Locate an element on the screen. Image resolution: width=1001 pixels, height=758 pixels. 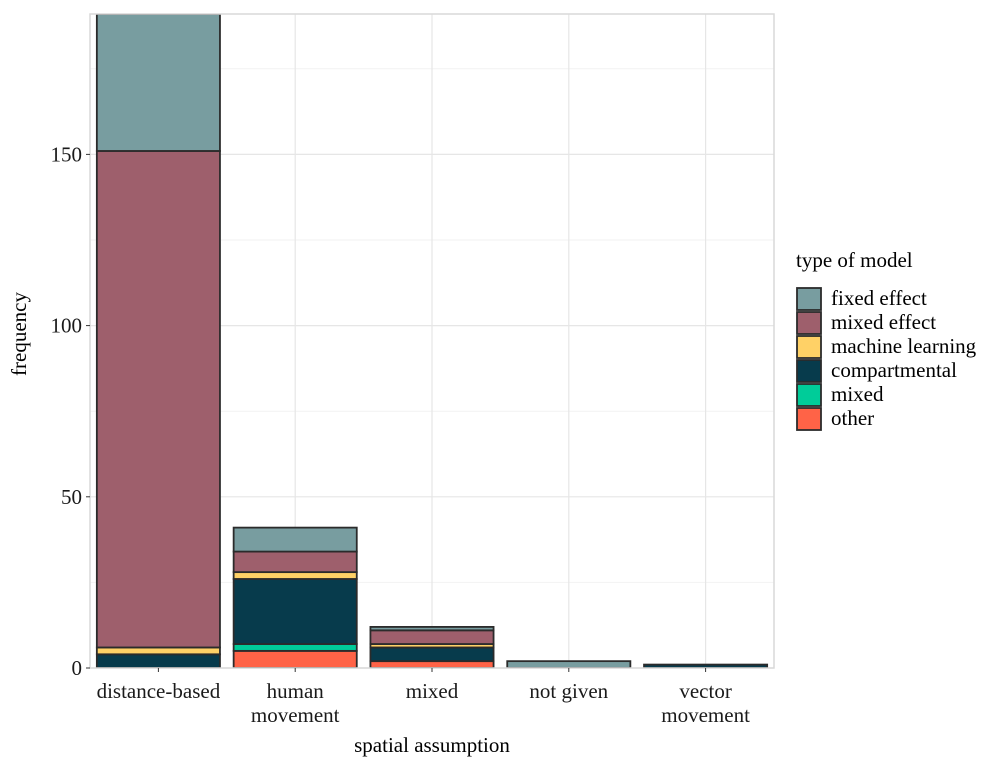
x-tick-label: mixed is located at coordinates (432, 691).